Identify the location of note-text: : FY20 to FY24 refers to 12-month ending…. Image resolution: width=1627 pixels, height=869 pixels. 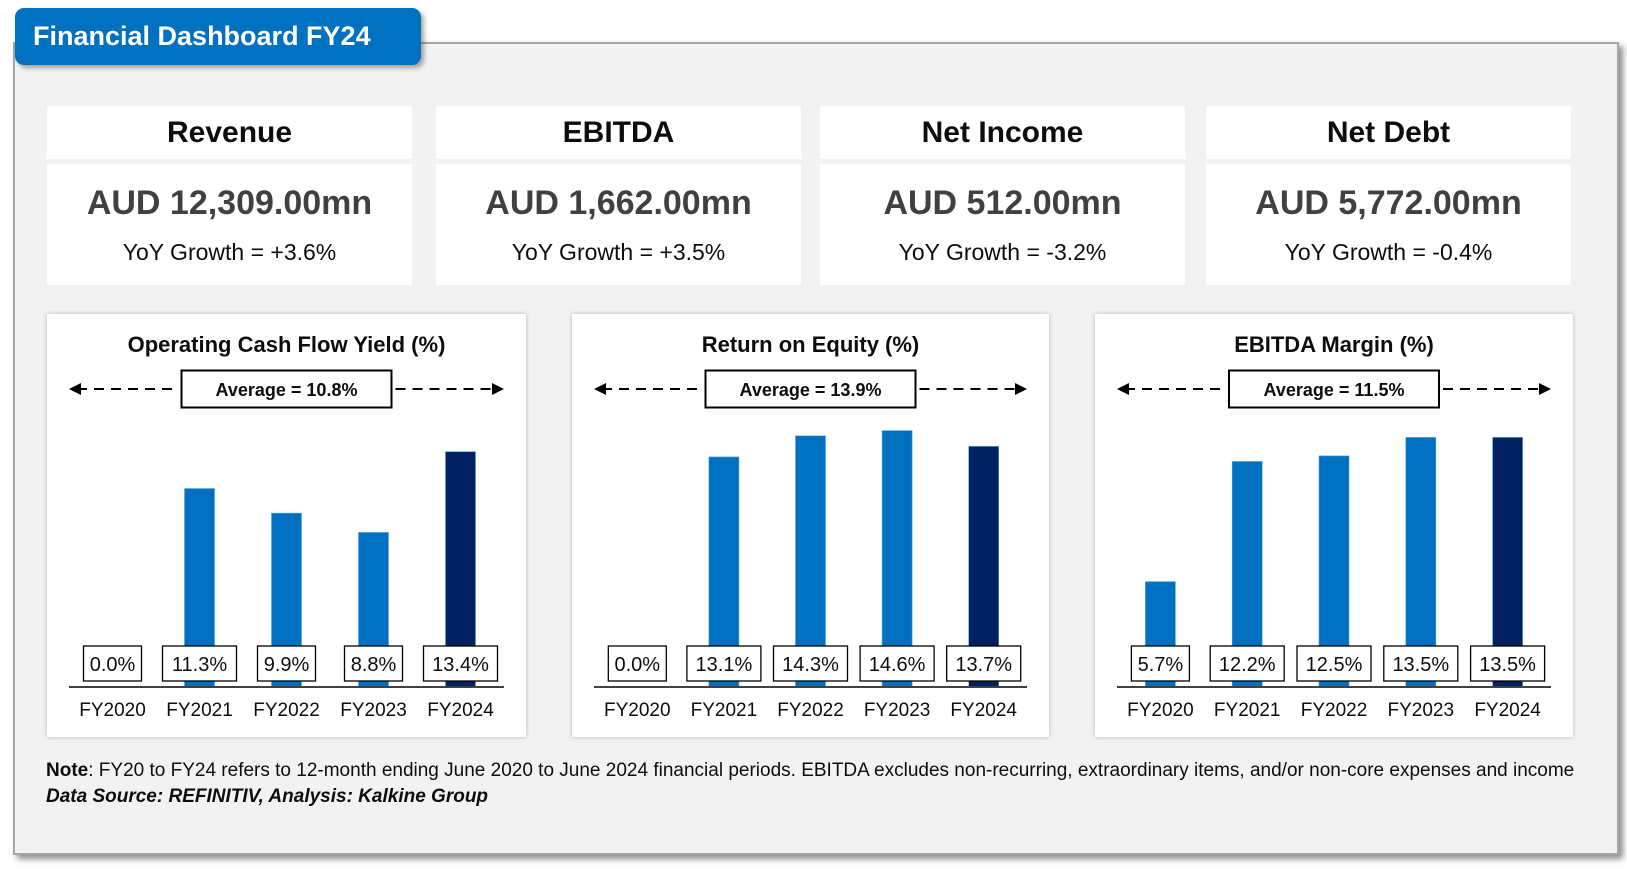
(831, 770).